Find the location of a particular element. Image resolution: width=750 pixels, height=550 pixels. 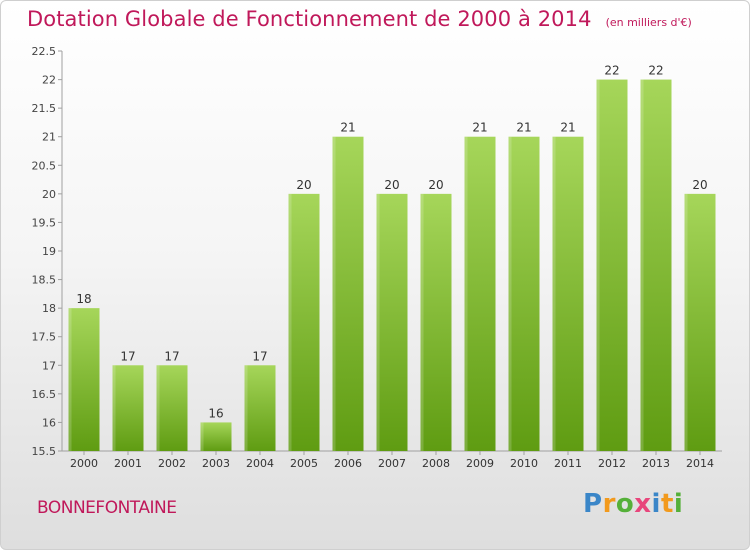

value-label-2013: 22 is located at coordinates (655, 71).